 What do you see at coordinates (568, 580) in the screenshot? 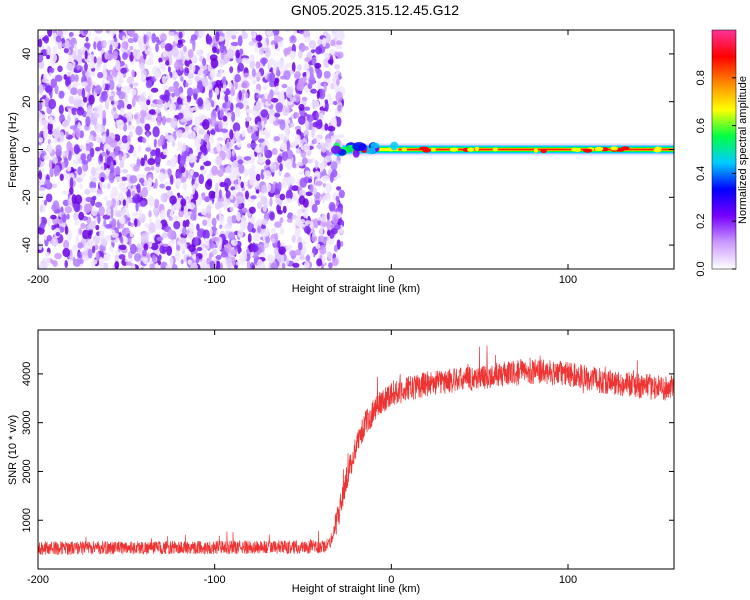
I see `snr-x-tick-label: 100` at bounding box center [568, 580].